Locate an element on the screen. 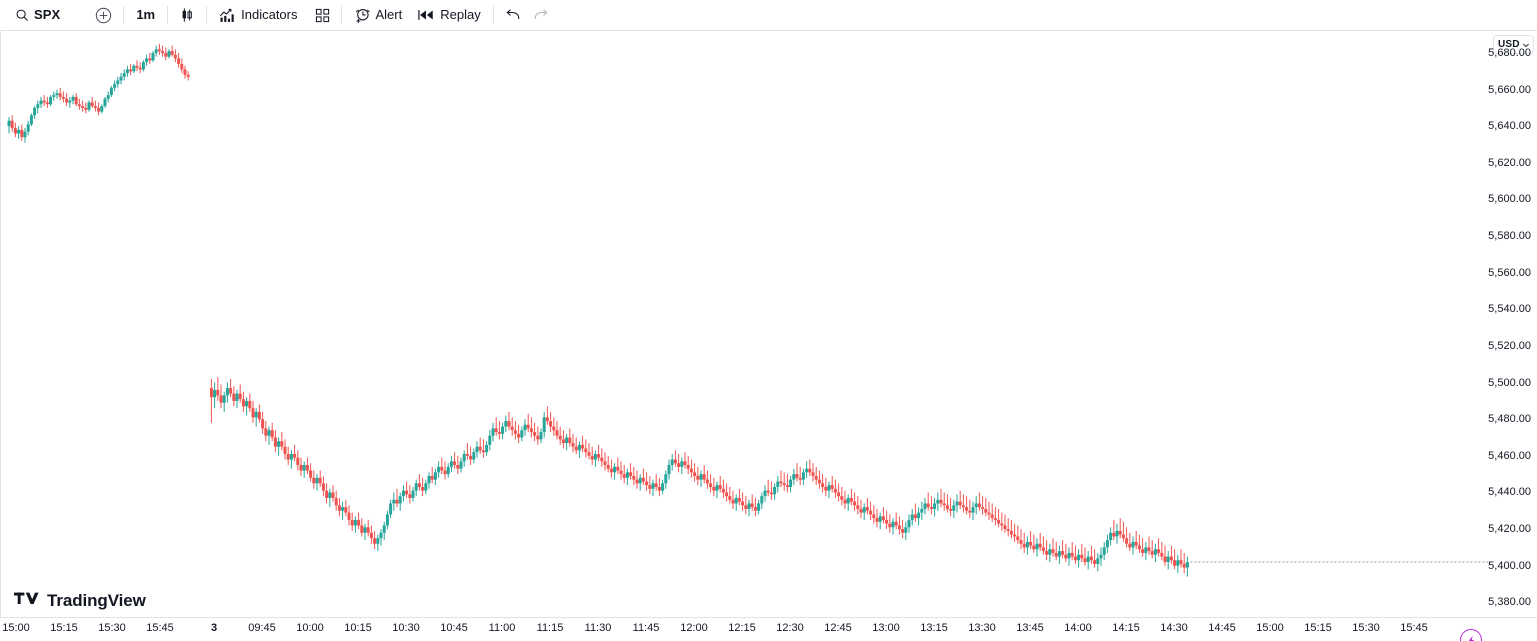  currency-selector: USD is located at coordinates (1513, 44).